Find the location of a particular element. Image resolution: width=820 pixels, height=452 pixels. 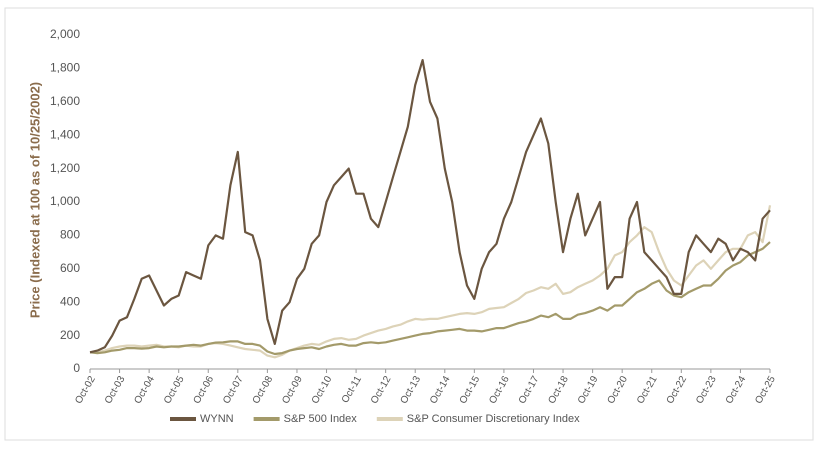

y-tick-label: 800 is located at coordinates (70, 235).